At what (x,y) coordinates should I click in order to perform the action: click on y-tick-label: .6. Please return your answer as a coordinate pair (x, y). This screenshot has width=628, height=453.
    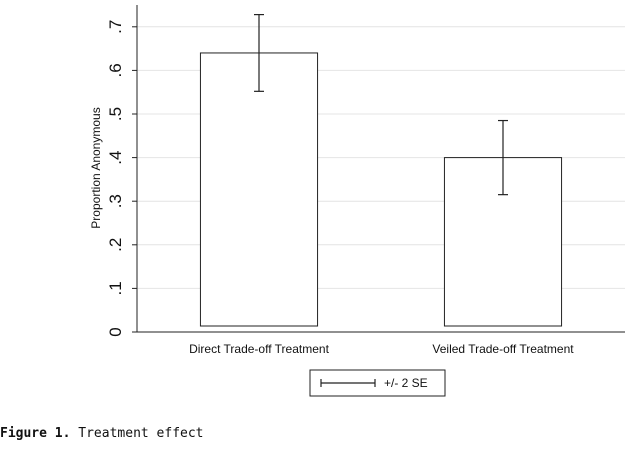
    Looking at the image, I should click on (115, 70).